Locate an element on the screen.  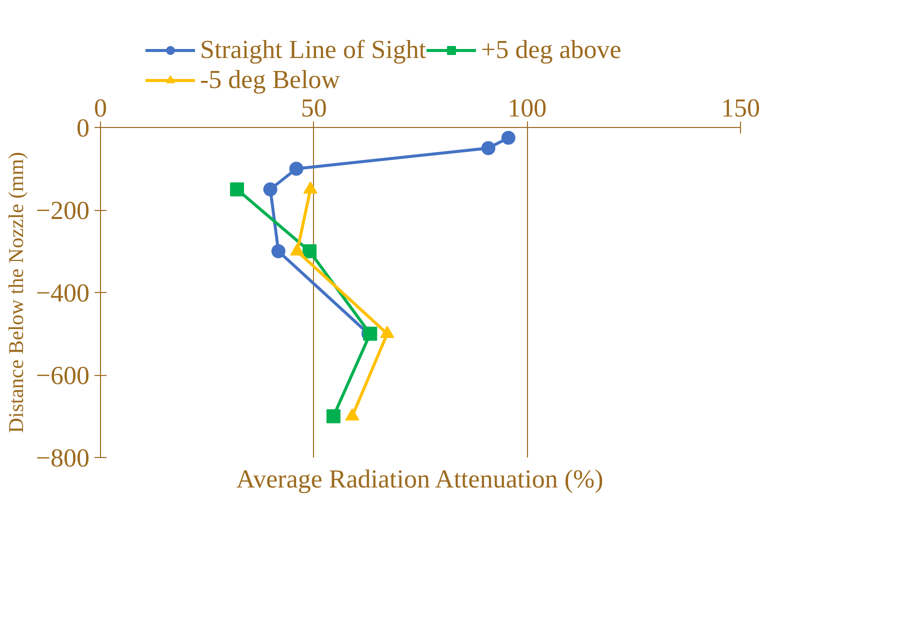
y-tick-label: −800 is located at coordinates (63, 458).